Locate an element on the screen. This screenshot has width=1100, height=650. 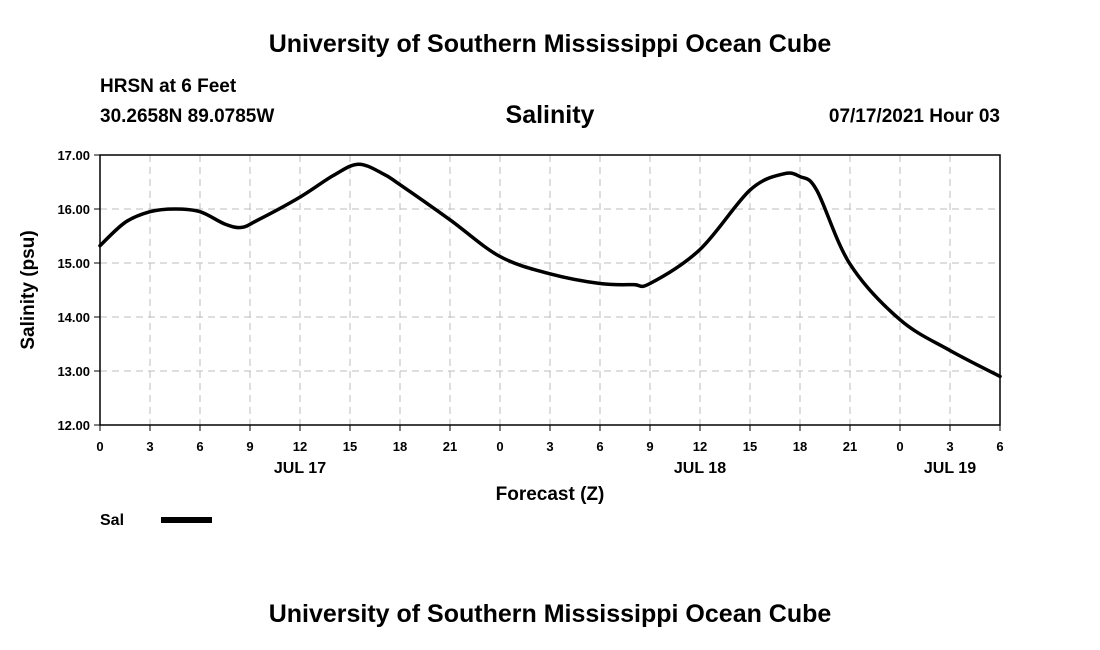
y-tick-label: 13.00 is located at coordinates (73, 371).